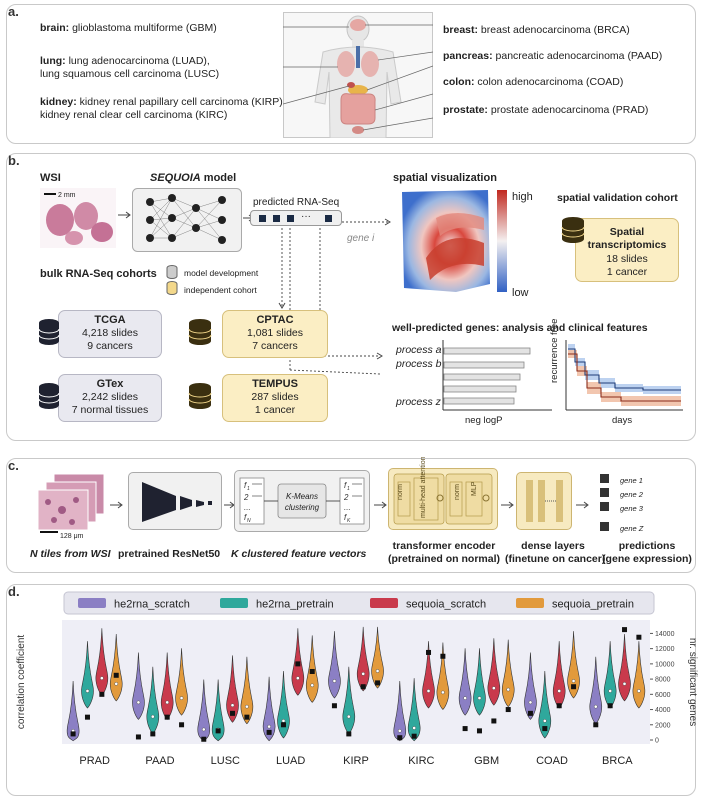 Image resolution: width=701 pixels, height=800 pixels. Describe the element at coordinates (593, 605) in the screenshot. I see `legend-label-sequoia_pretrain: sequoia_pretrain` at that location.